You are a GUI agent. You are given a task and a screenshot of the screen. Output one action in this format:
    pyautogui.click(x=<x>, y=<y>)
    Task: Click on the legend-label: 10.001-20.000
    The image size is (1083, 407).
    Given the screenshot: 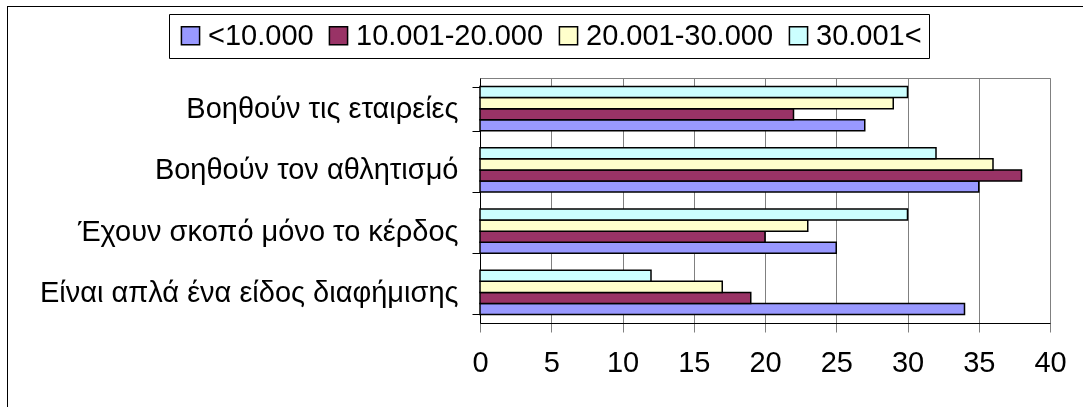 What is the action you would take?
    pyautogui.click(x=450, y=34)
    